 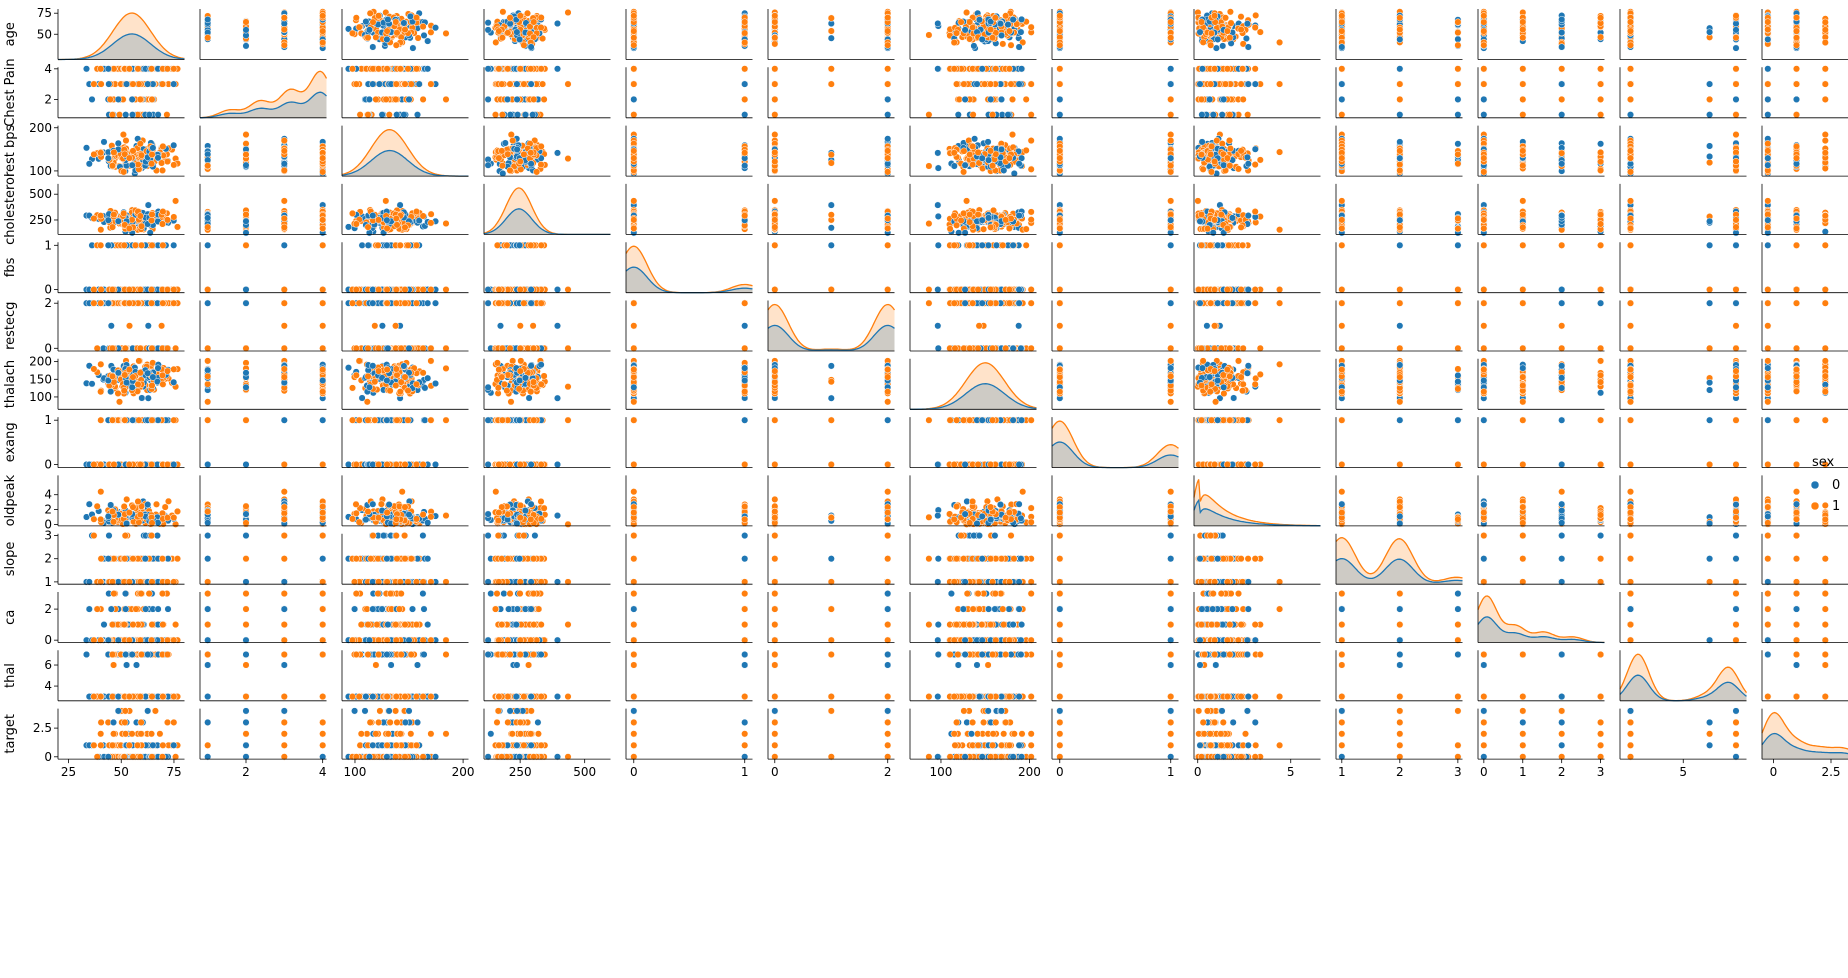 What do you see at coordinates (40, 171) in the screenshot?
I see `ytick-label-rest bps: 100` at bounding box center [40, 171].